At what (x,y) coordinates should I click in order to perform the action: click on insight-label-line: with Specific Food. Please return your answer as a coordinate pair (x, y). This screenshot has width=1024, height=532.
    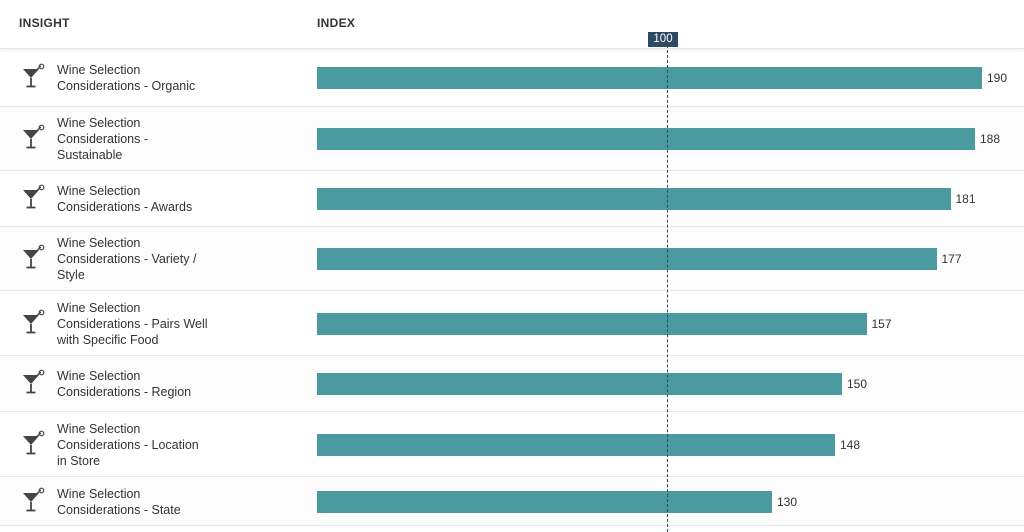
    Looking at the image, I should click on (108, 339).